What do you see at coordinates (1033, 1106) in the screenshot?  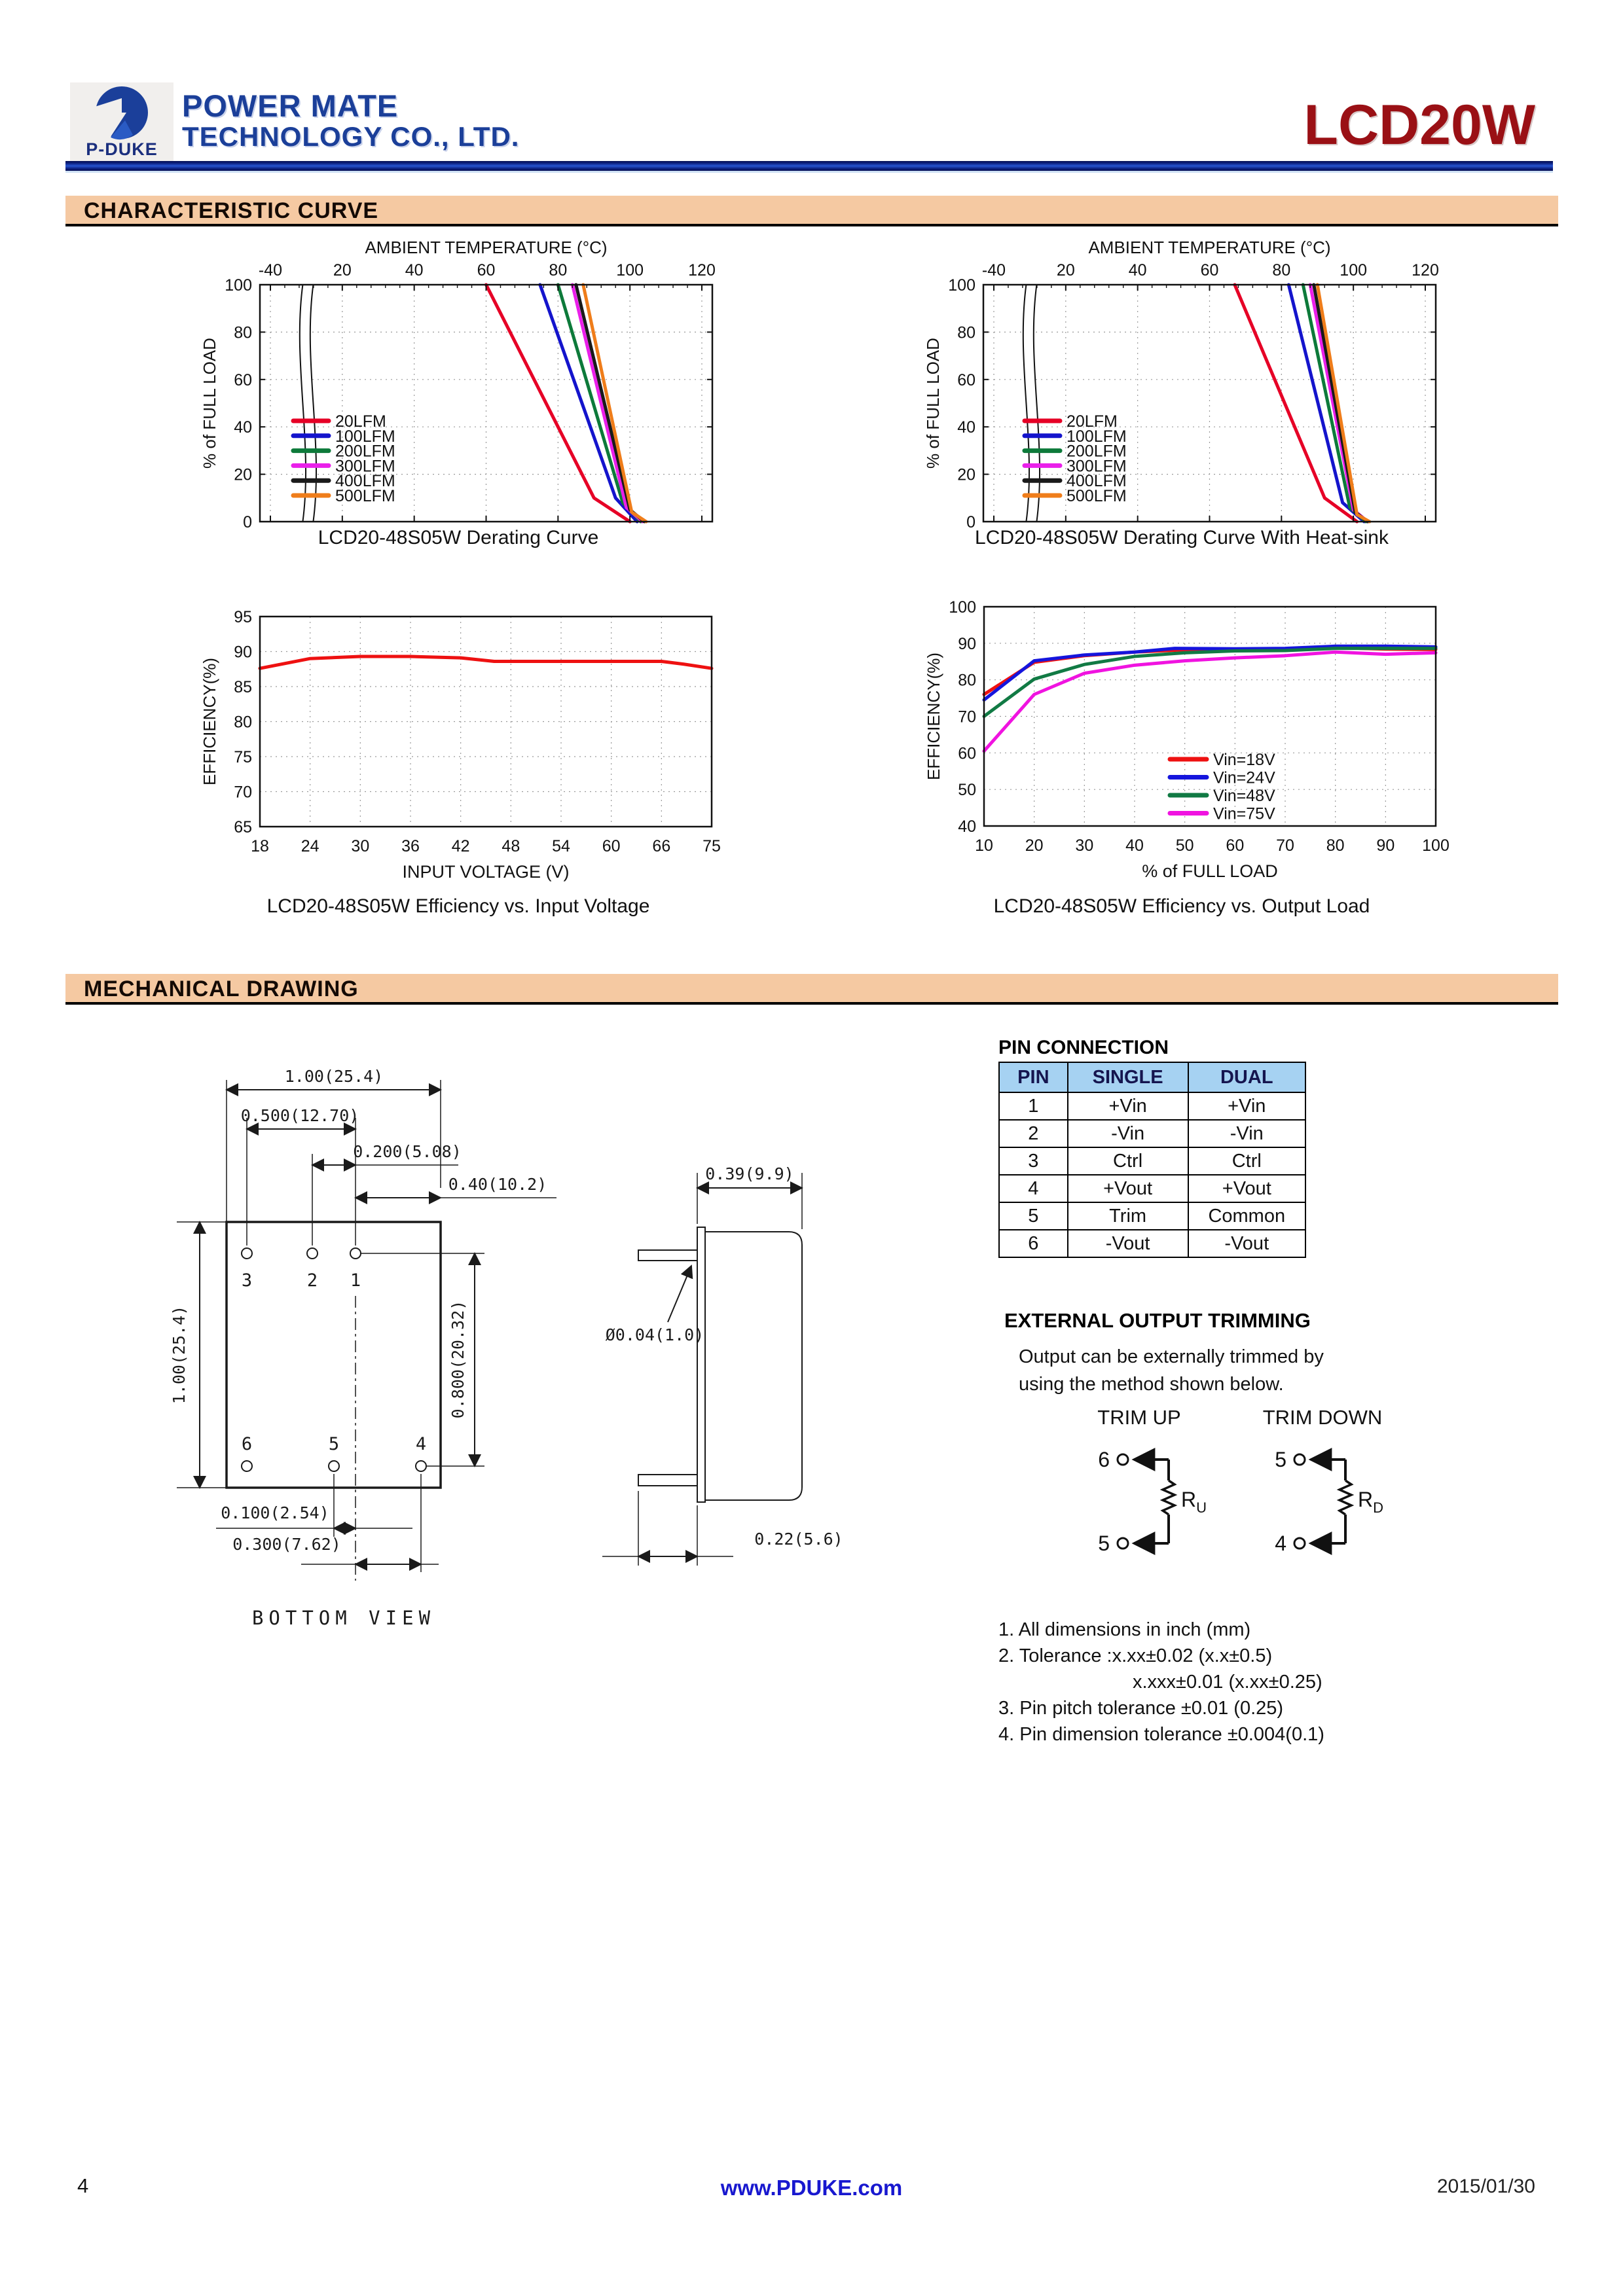 I see `pin-table-cell: 1` at bounding box center [1033, 1106].